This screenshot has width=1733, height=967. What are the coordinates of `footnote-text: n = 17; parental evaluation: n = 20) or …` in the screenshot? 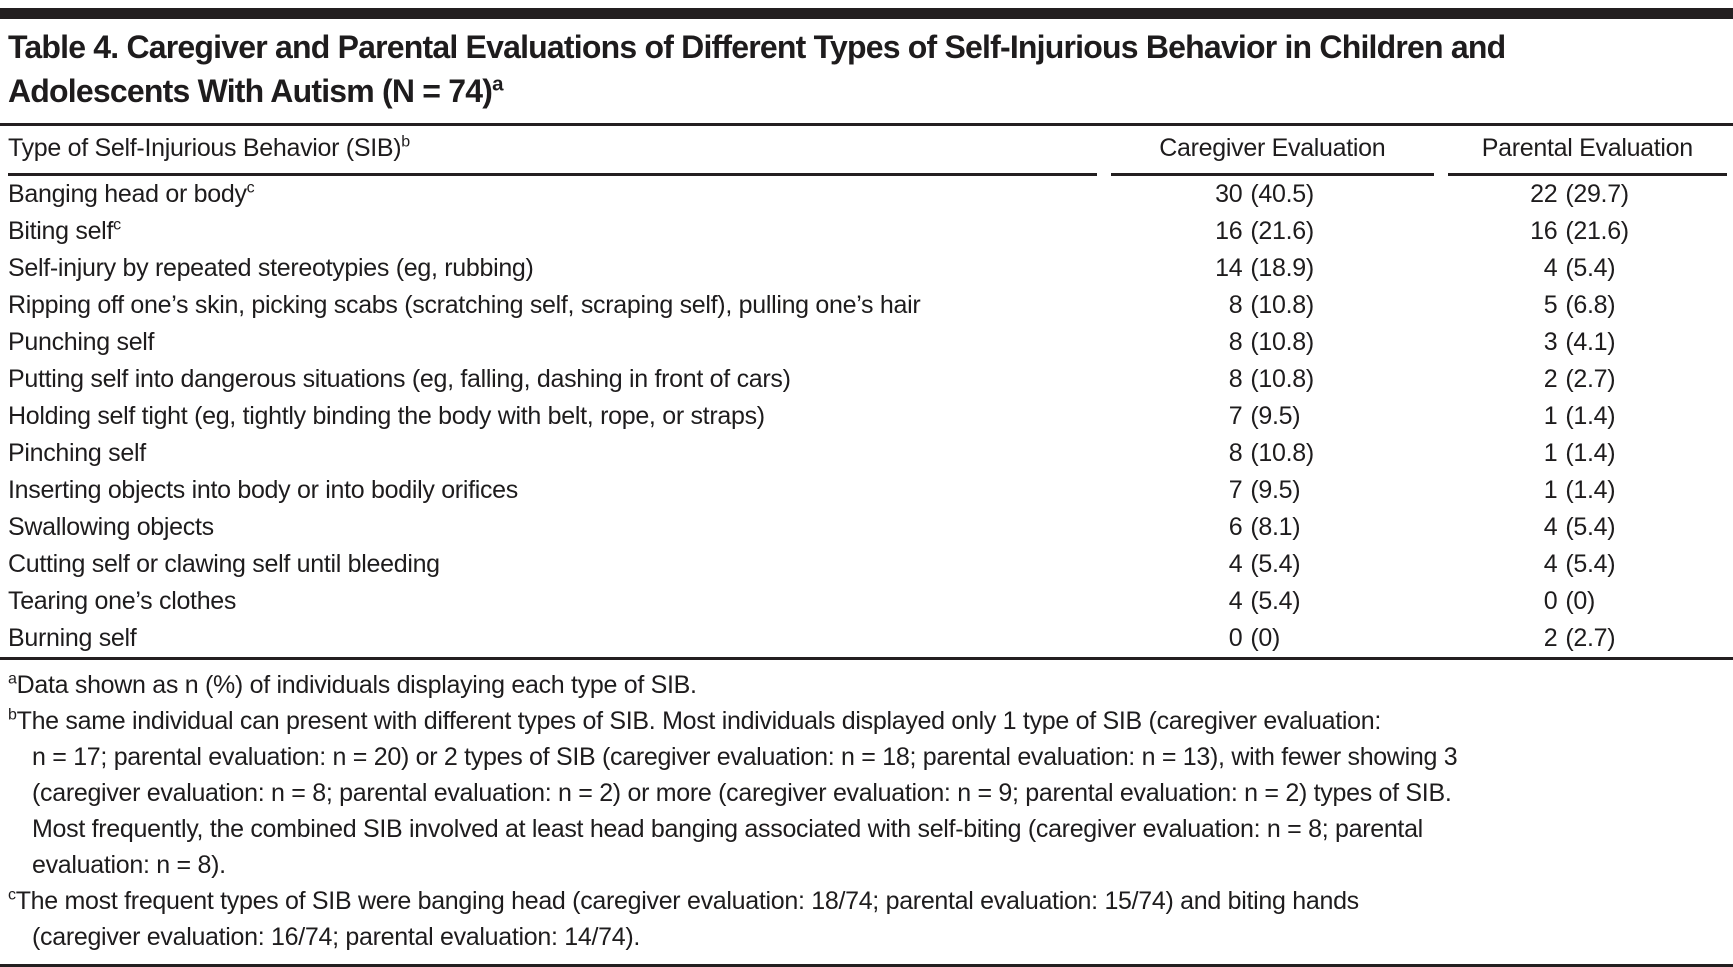 It's located at (745, 757).